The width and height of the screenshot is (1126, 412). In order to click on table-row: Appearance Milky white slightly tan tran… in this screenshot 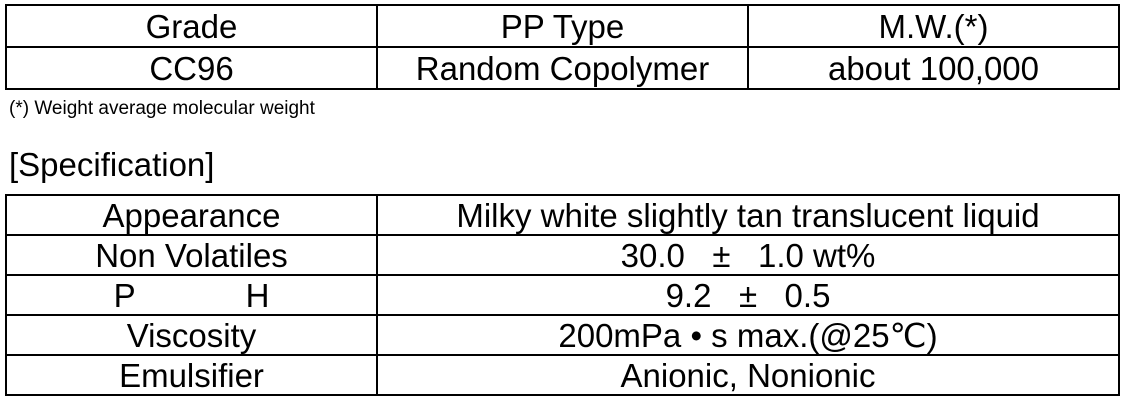, I will do `click(562, 215)`.